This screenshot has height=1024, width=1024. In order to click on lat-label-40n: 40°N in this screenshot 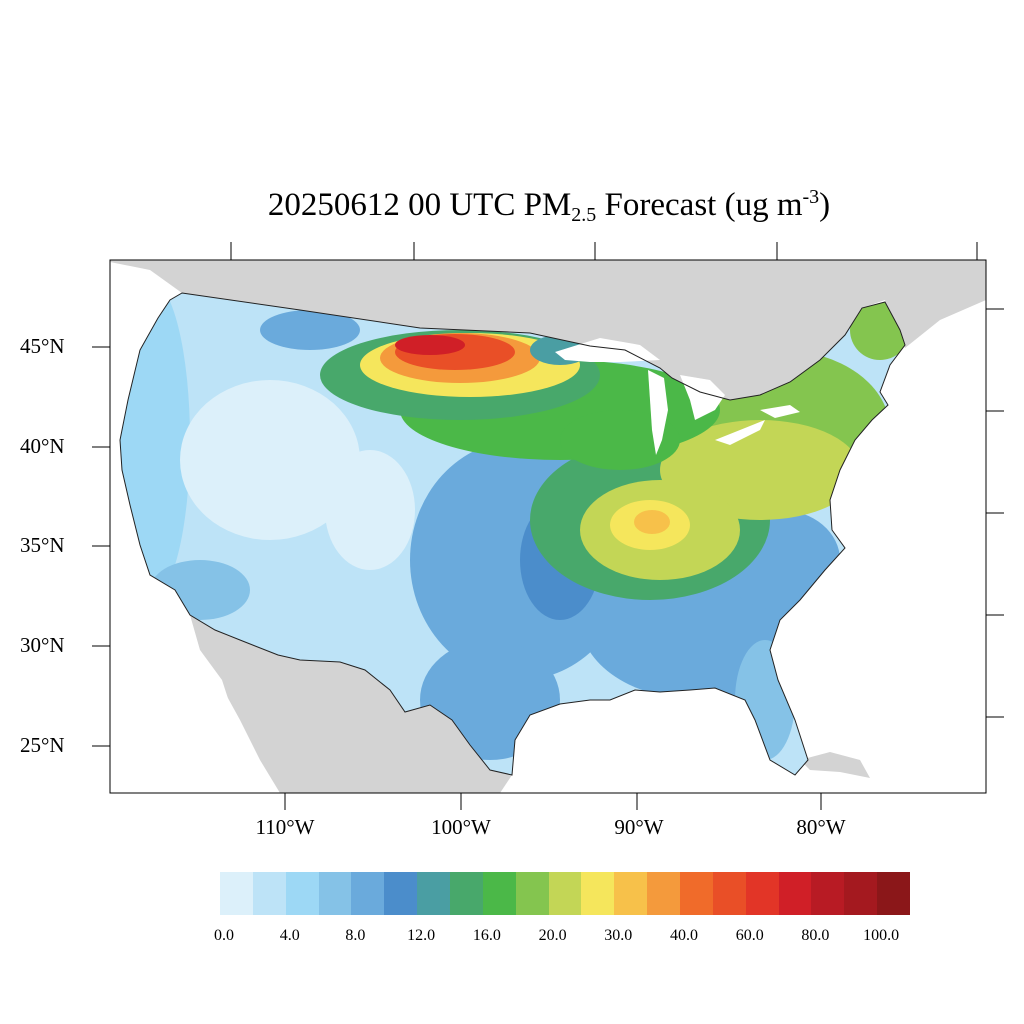, I will do `click(42, 446)`.